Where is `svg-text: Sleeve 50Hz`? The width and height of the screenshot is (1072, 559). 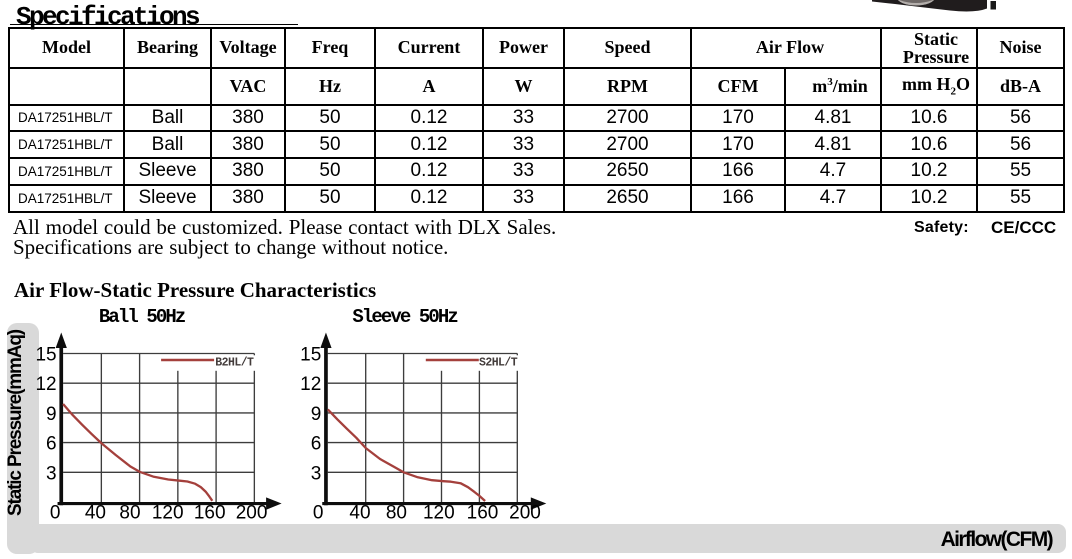 svg-text: Sleeve 50Hz is located at coordinates (404, 317).